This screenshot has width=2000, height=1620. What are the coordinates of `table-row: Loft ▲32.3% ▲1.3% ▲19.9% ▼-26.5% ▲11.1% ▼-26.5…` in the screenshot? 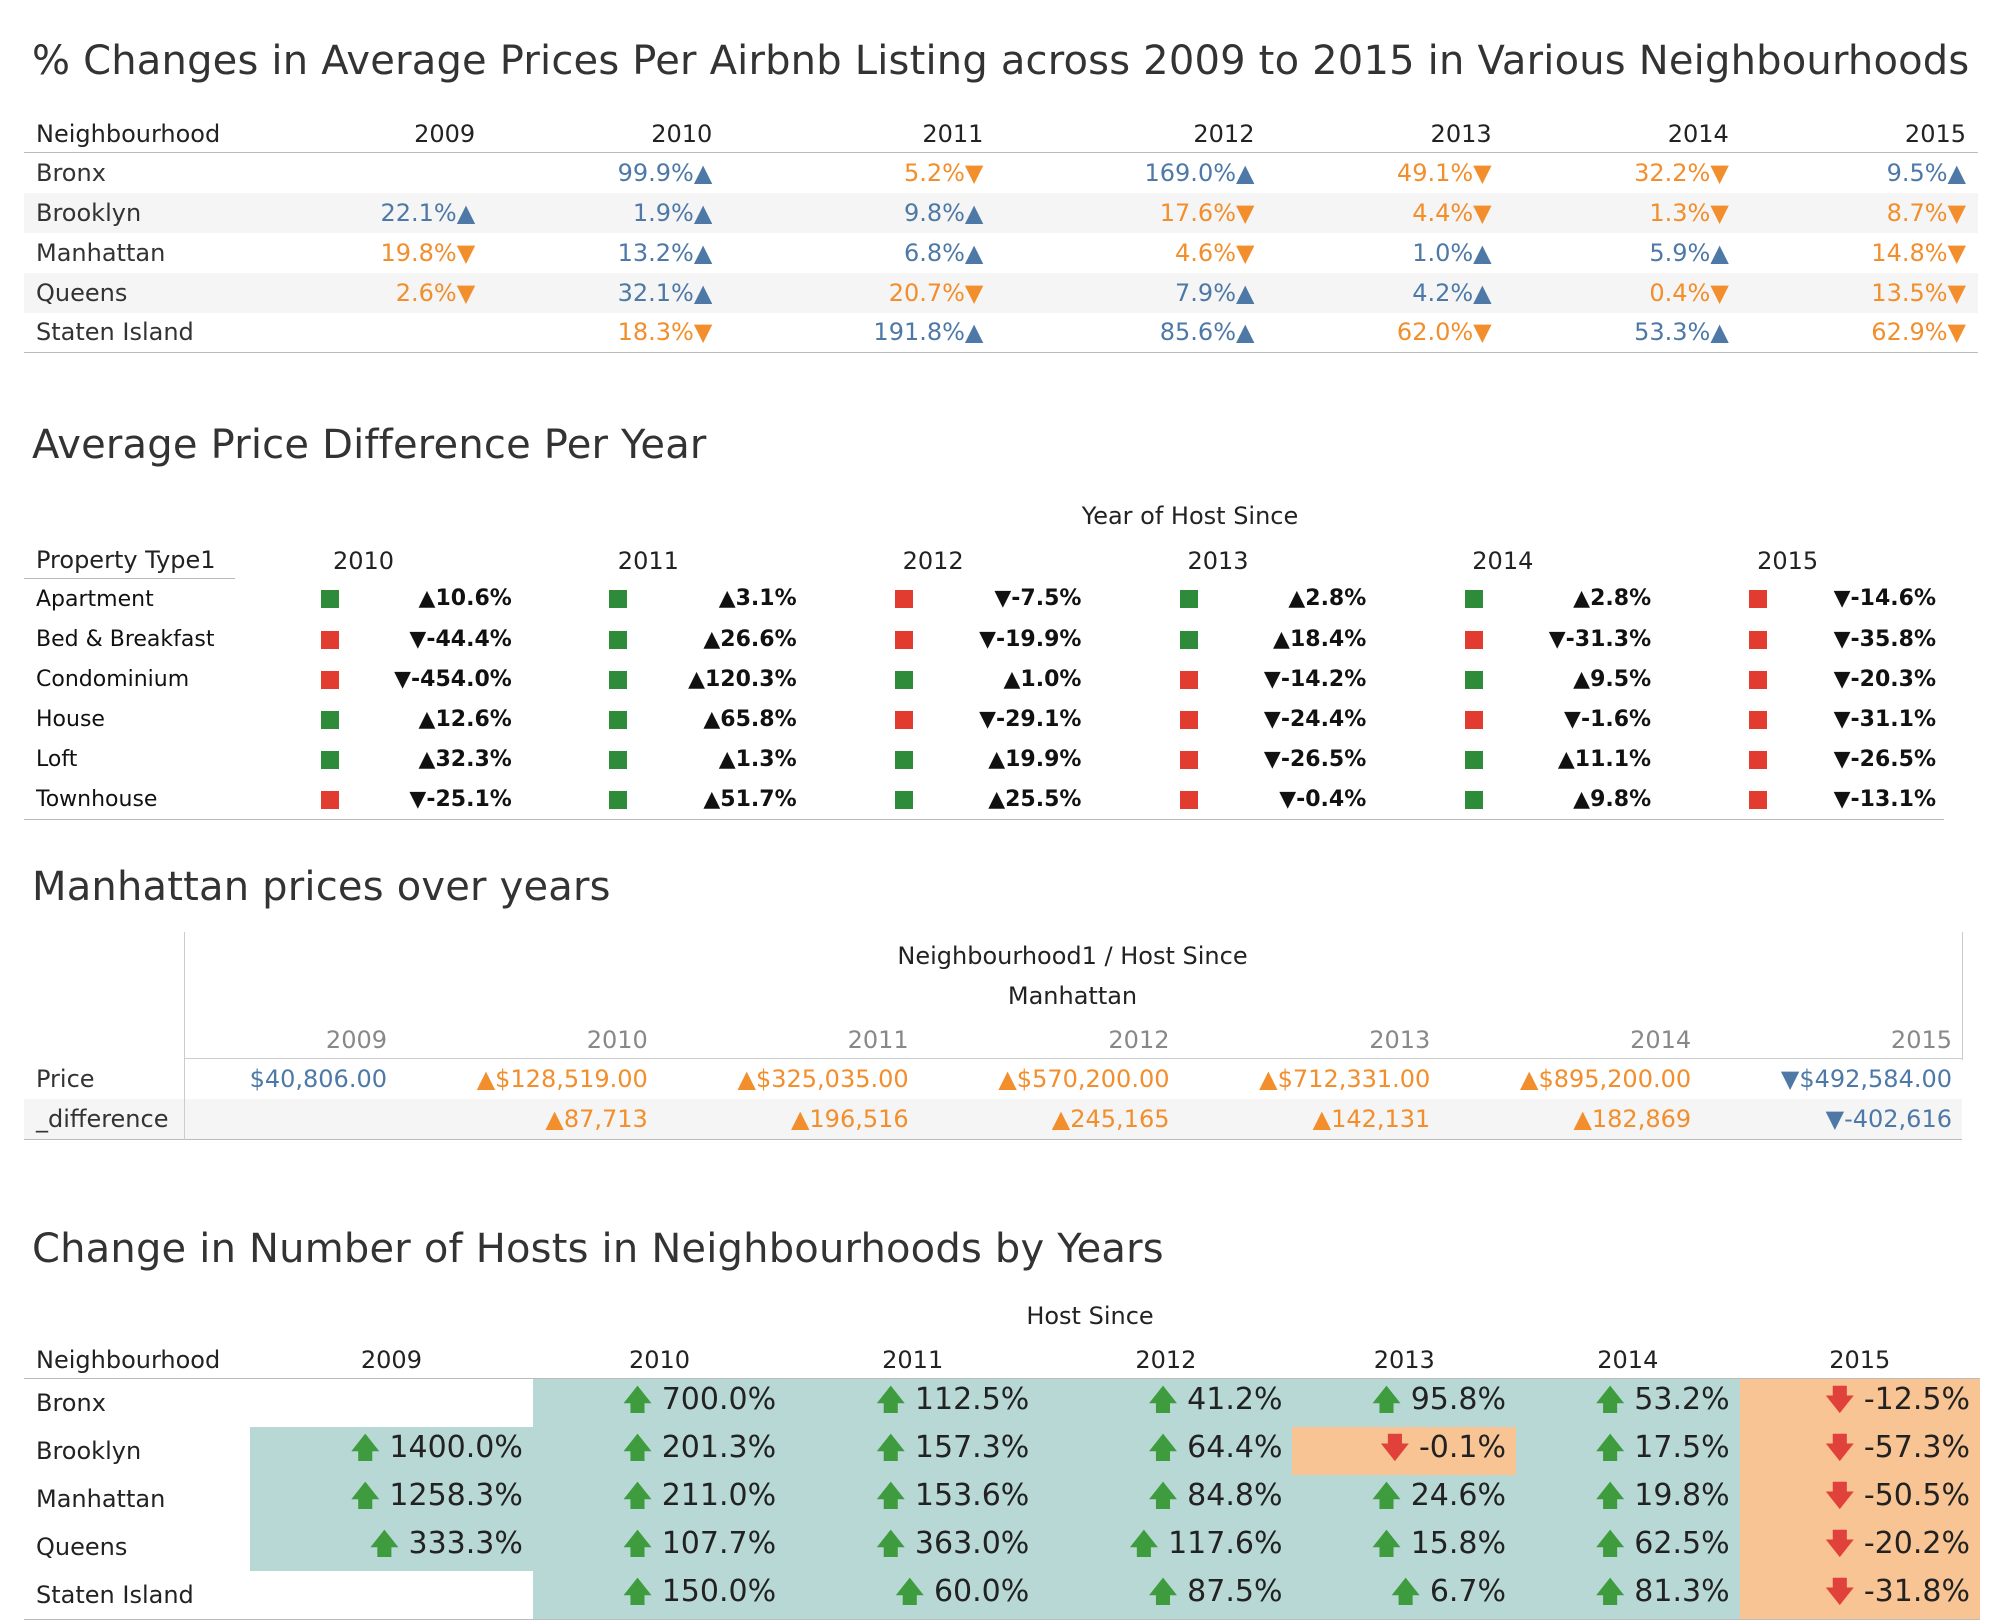 It's located at (984, 759).